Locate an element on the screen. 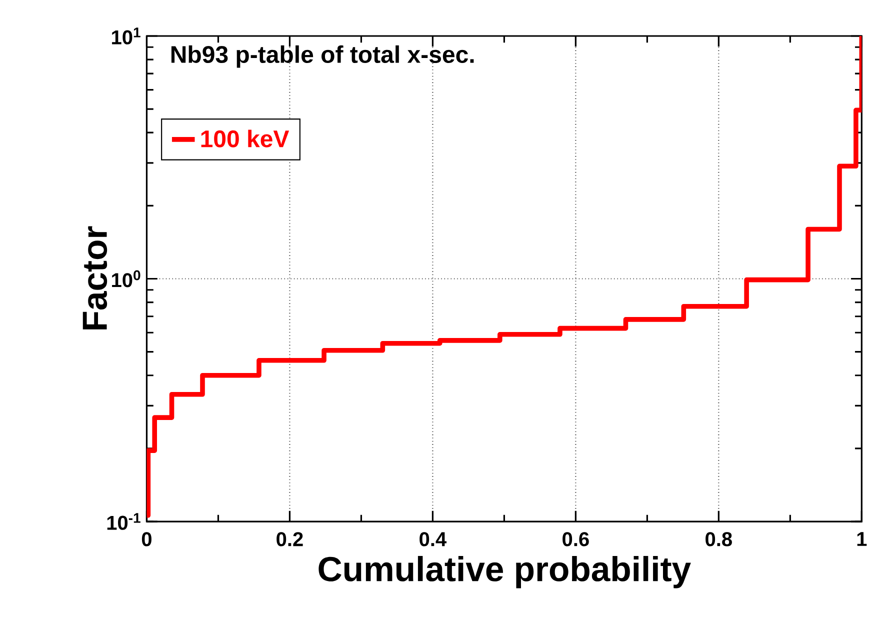 Image resolution: width=875 pixels, height=635 pixels. x-tick-label: 0 is located at coordinates (147, 539).